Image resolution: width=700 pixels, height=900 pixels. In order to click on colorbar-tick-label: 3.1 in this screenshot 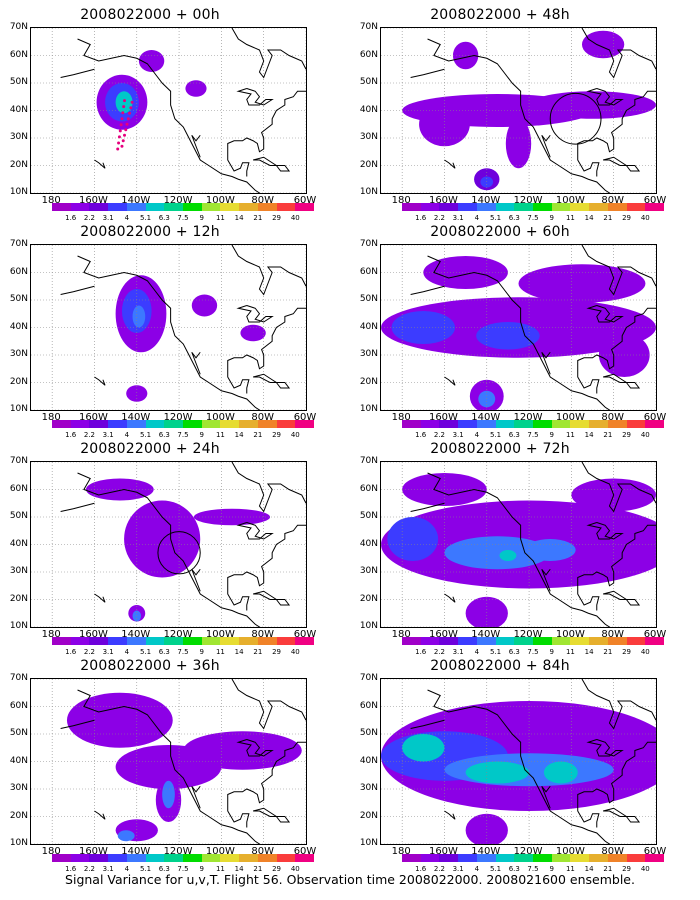, I will do `click(108, 435)`.